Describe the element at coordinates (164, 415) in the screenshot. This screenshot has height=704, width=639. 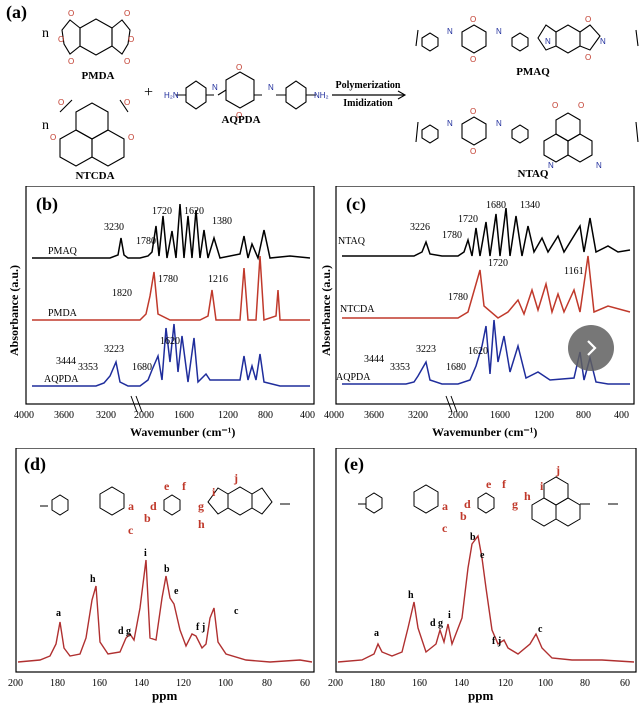
I see `ftir-b-xticks: 4000 3600 3200 2000 1600 1200 800 400` at that location.